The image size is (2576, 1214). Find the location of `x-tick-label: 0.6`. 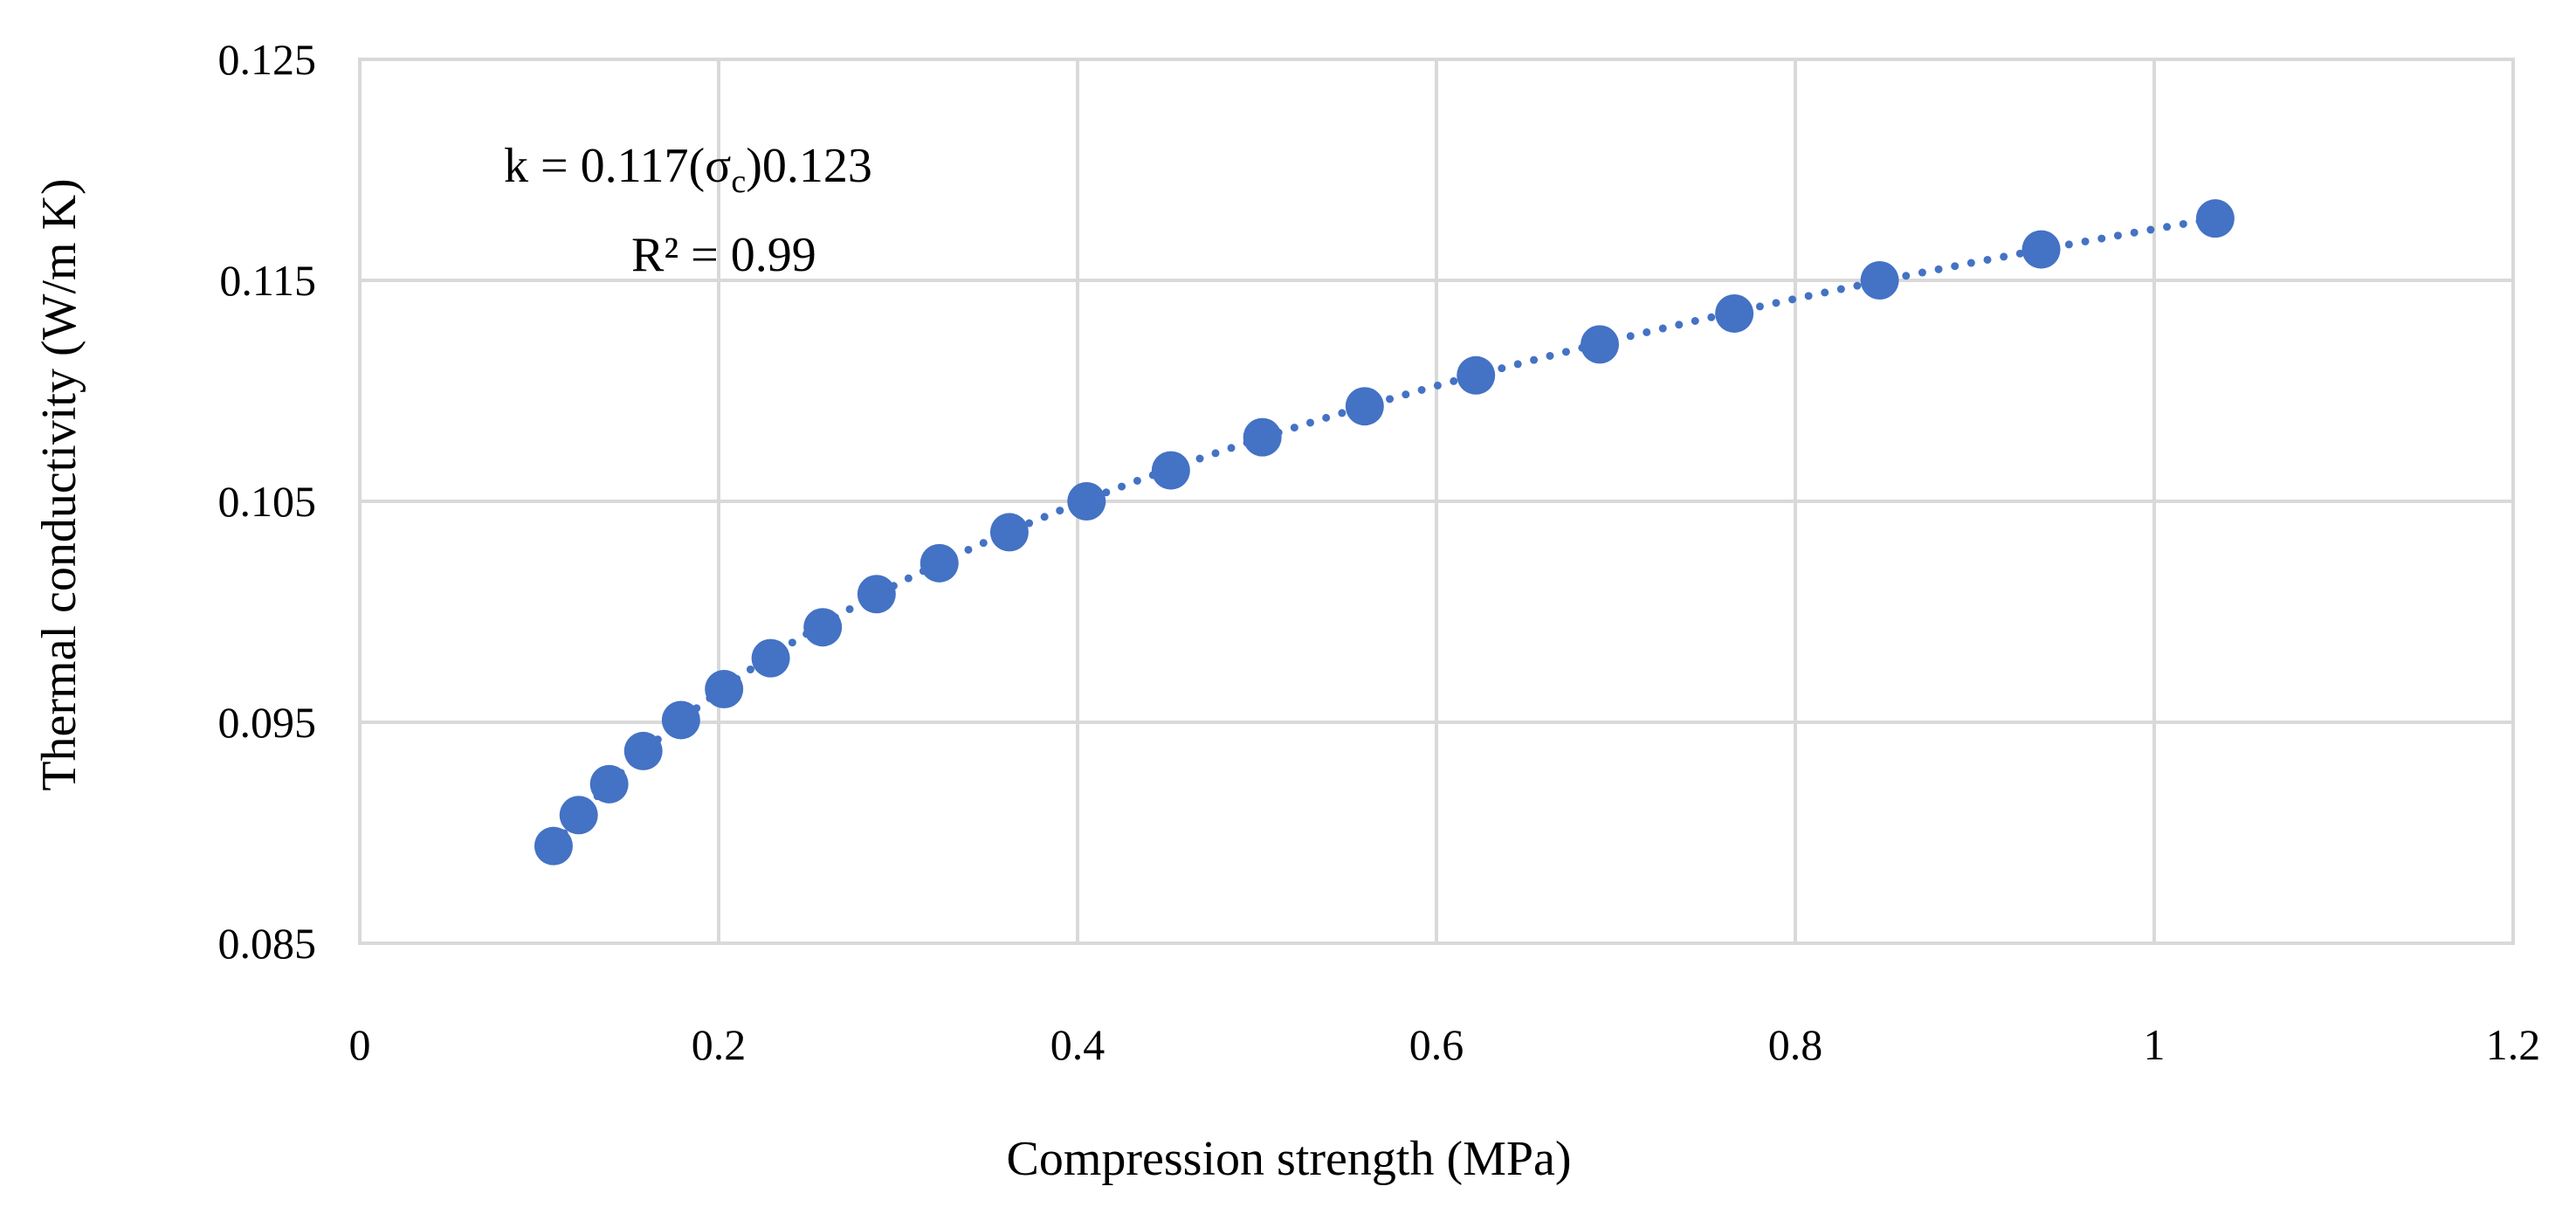

x-tick-label: 0.6 is located at coordinates (1436, 1044).